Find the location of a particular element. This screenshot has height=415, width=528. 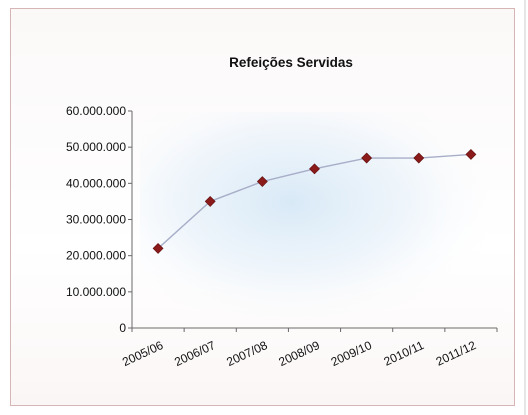

x-tick-label: 2005/06 is located at coordinates (143, 353).